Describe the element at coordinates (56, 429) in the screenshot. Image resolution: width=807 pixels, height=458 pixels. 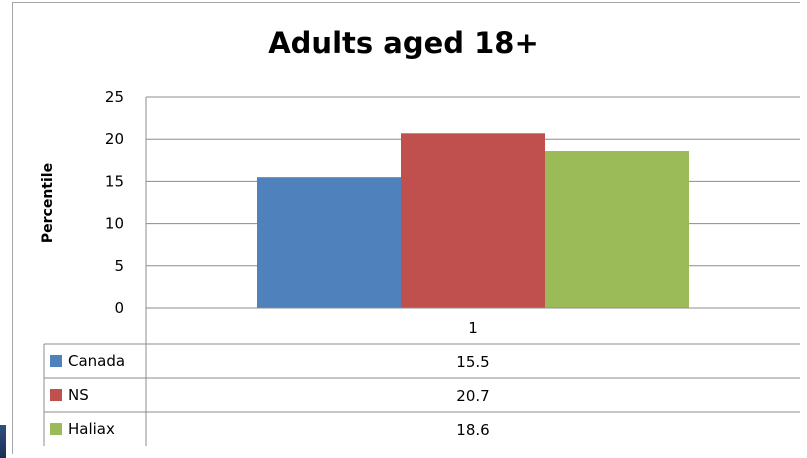
I see `legend-key-haliax` at that location.